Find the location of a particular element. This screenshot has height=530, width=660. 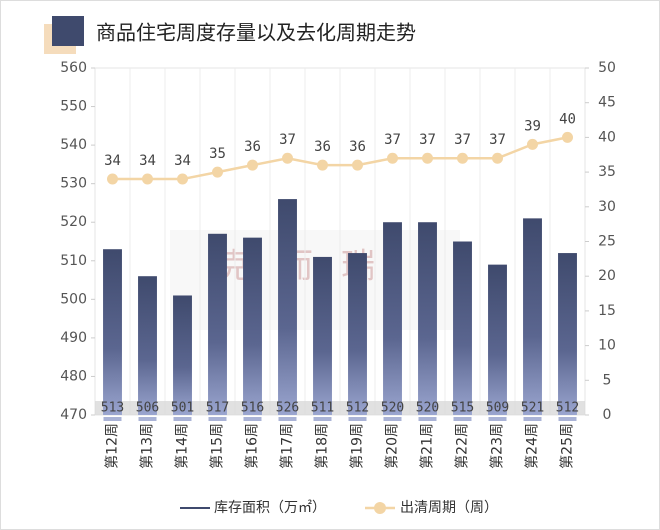

x-tick-label: 第13周 is located at coordinates (147, 446).